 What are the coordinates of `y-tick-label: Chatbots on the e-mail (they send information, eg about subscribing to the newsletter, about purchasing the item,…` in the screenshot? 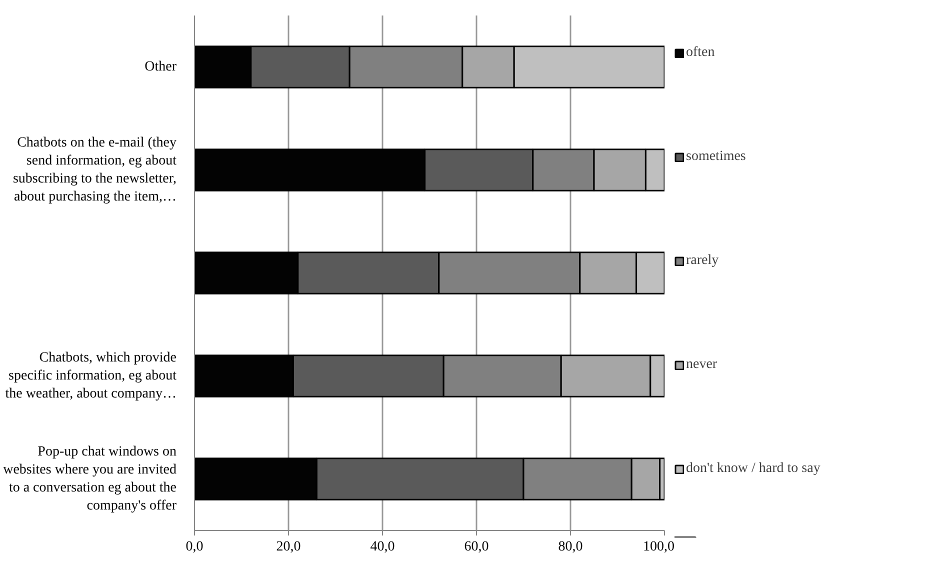 It's located at (94, 170).